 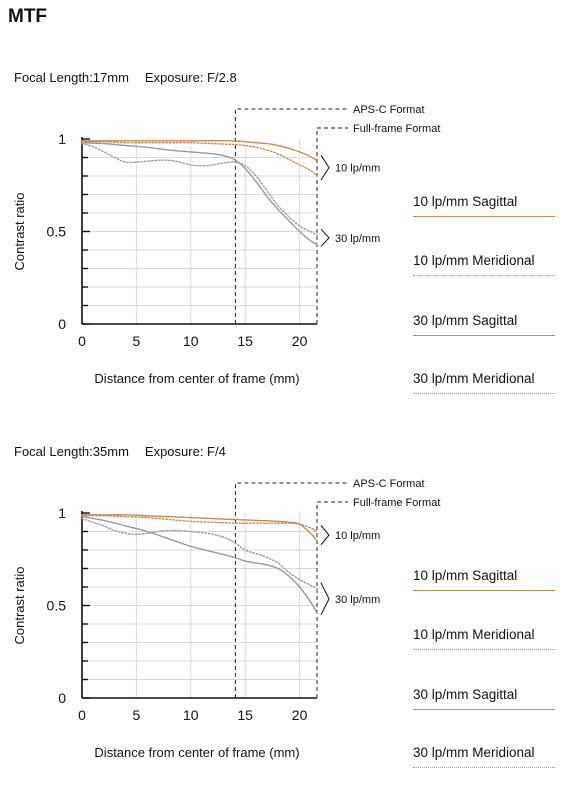 What do you see at coordinates (185, 451) in the screenshot?
I see `exposure-label: Exposure: F/4` at bounding box center [185, 451].